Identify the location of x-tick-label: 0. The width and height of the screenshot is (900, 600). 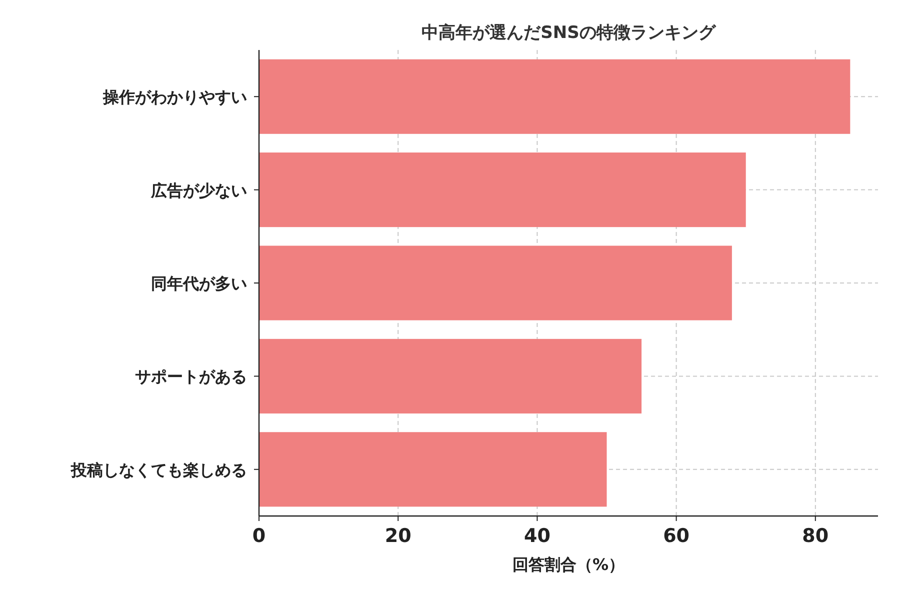
(259, 536).